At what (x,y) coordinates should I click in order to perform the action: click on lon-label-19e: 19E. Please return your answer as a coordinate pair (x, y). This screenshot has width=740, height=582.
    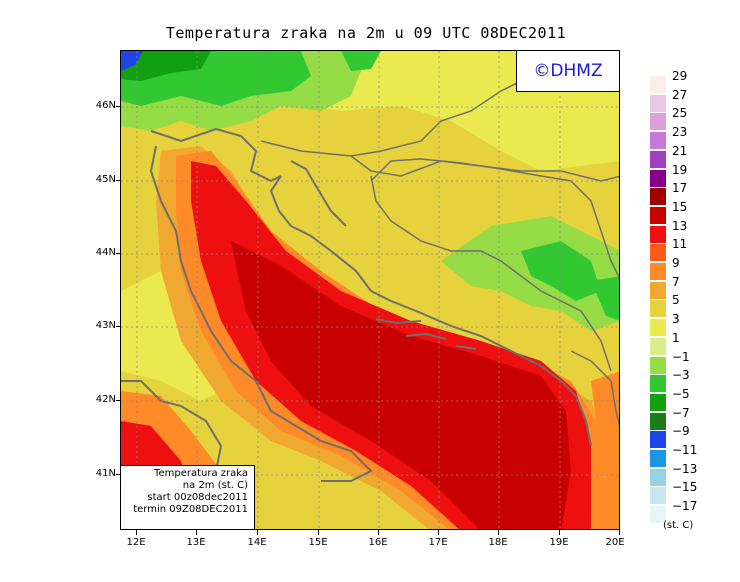
    Looking at the image, I should click on (559, 542).